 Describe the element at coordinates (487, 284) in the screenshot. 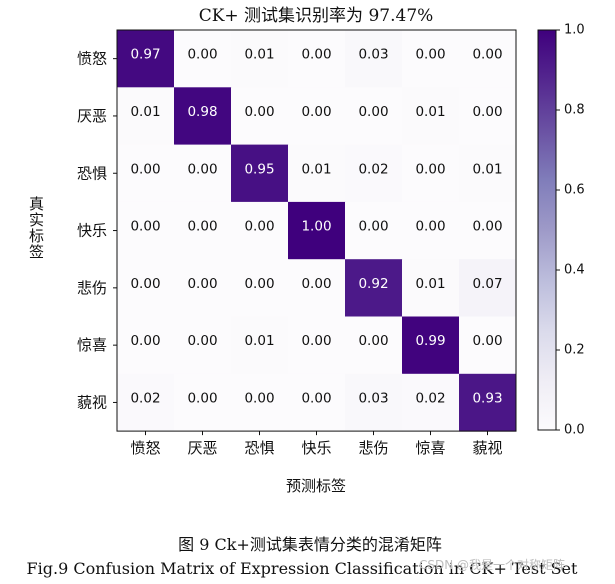

I see `cell-value-label: 0.07` at that location.